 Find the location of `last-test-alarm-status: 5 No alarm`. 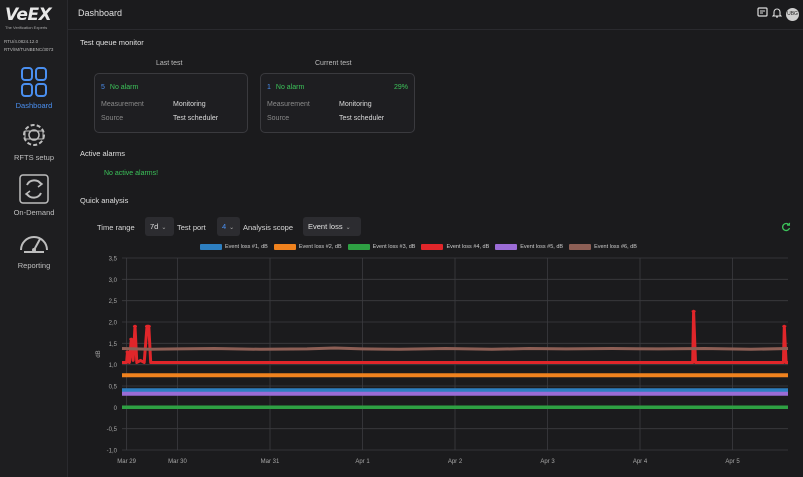

last-test-alarm-status: 5 No alarm is located at coordinates (119, 87).